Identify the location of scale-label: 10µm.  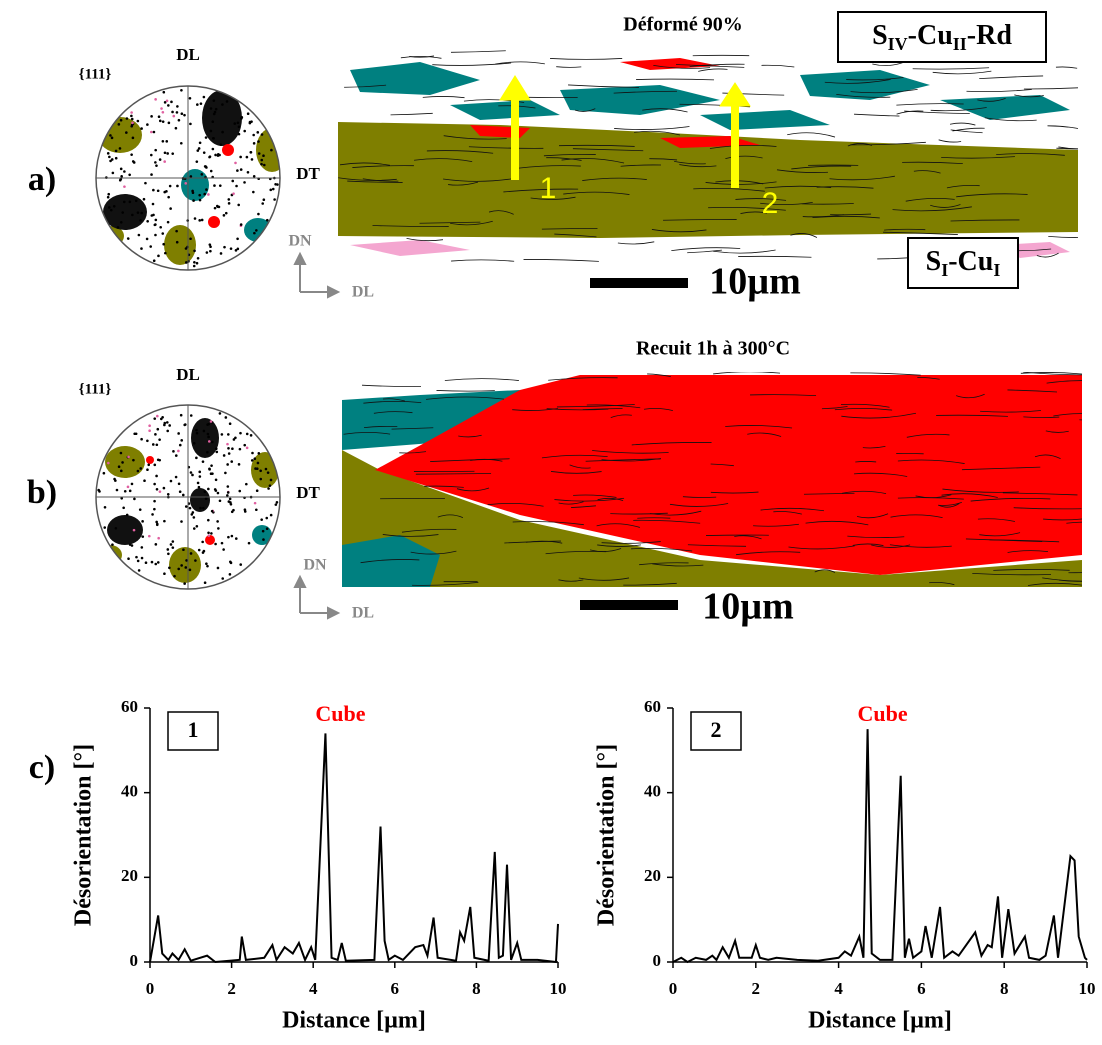
(755, 282).